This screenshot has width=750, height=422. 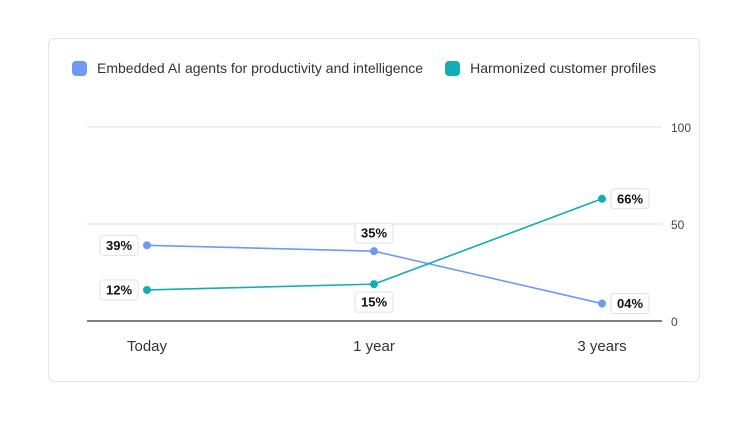 I want to click on data-label-box-harmonized-profiles-today, so click(x=119, y=290).